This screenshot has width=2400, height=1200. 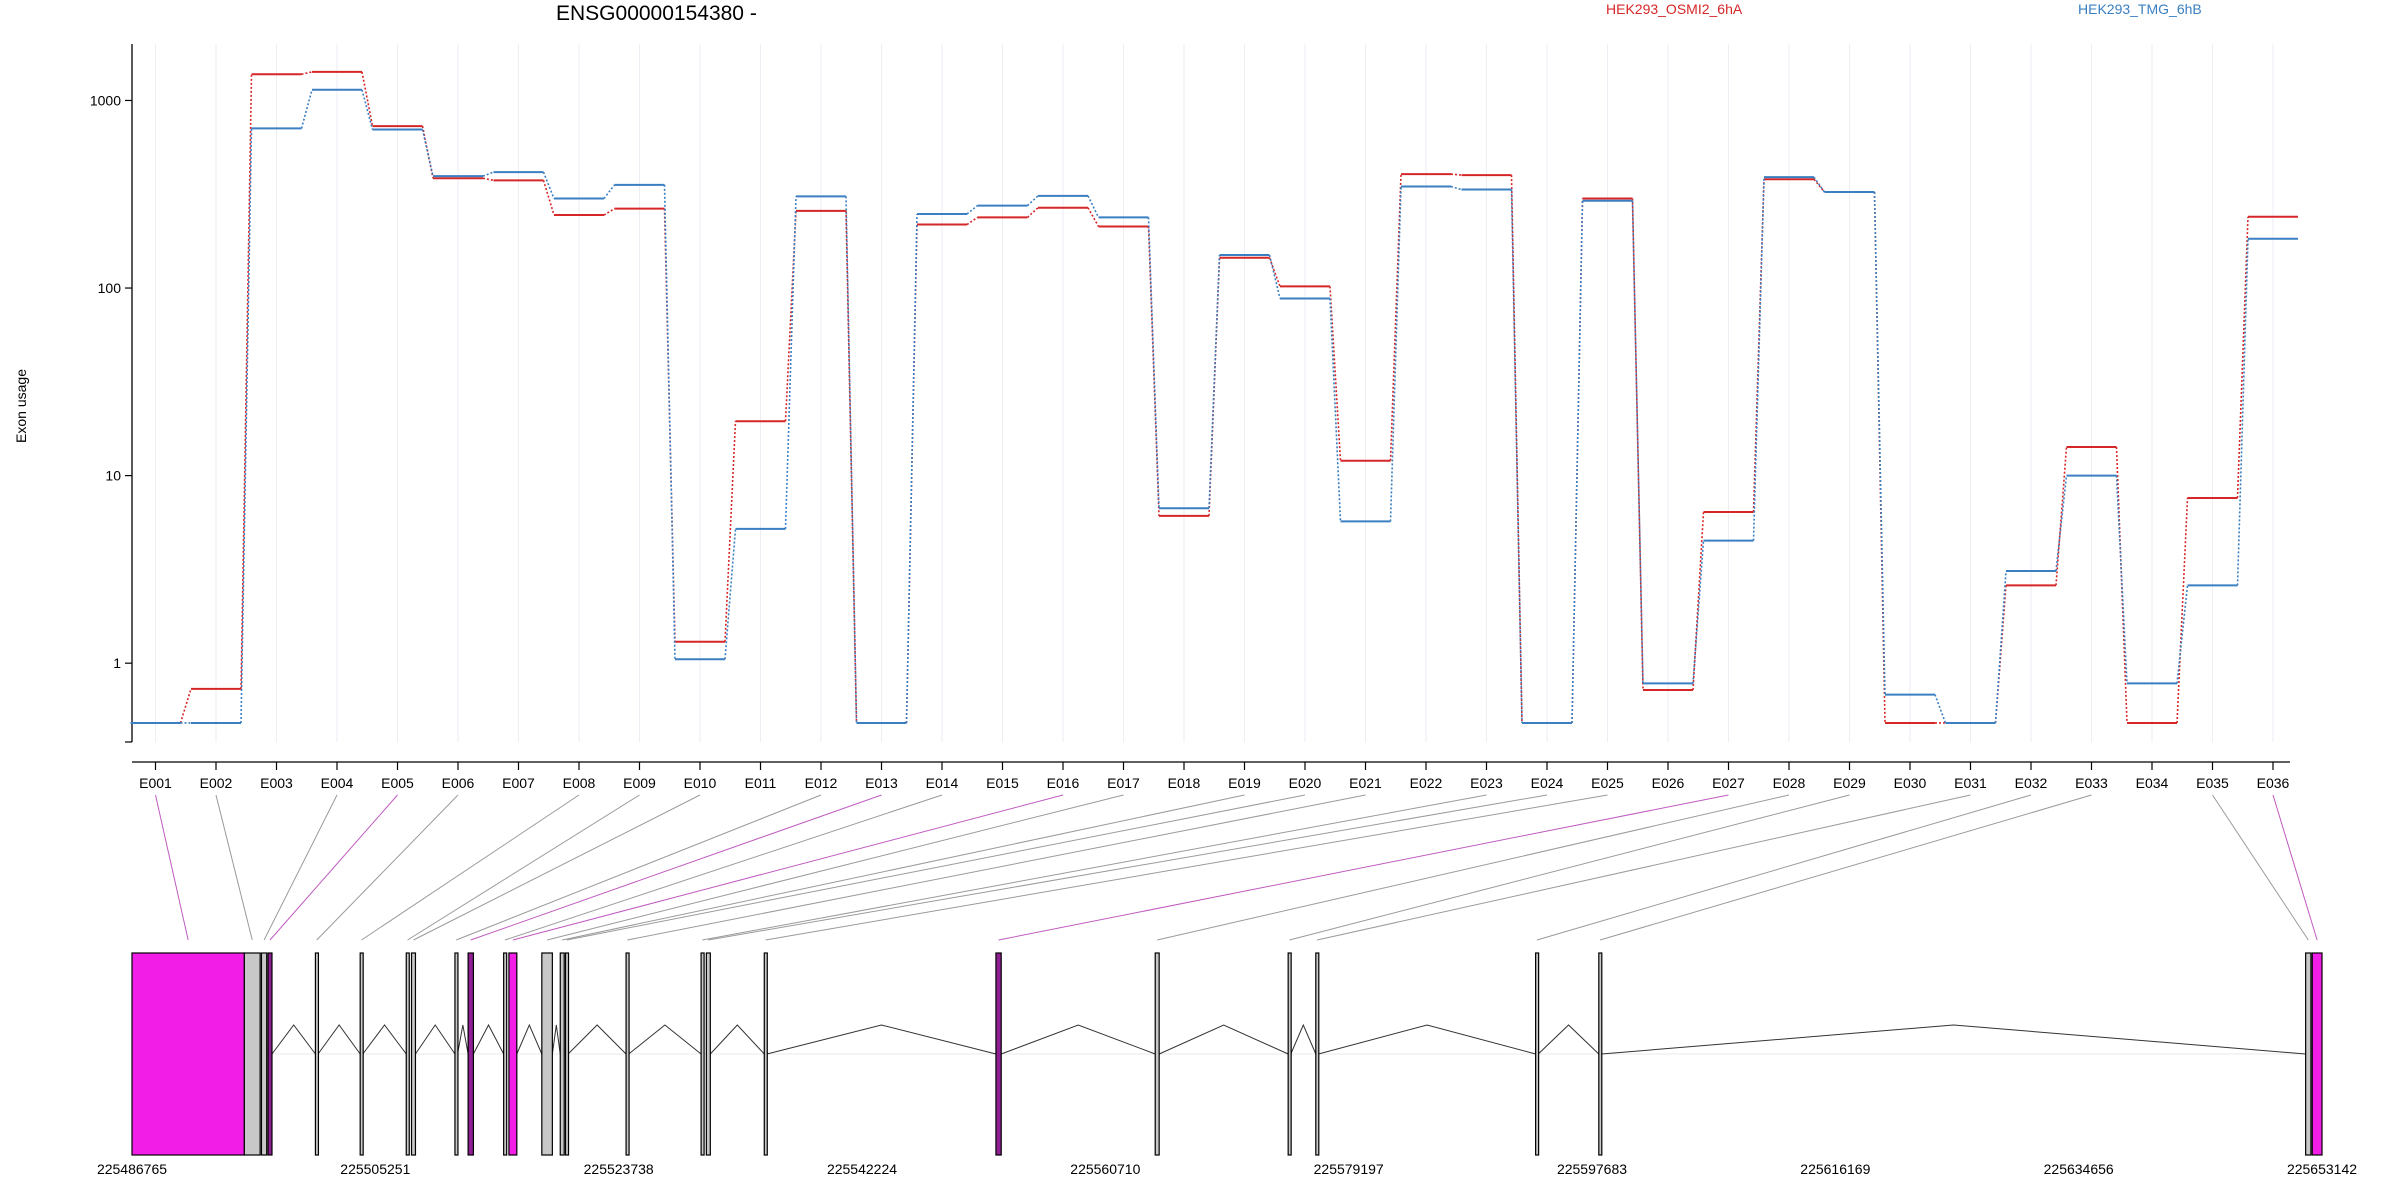 I want to click on x-tick-label-e009: E009, so click(x=639, y=783).